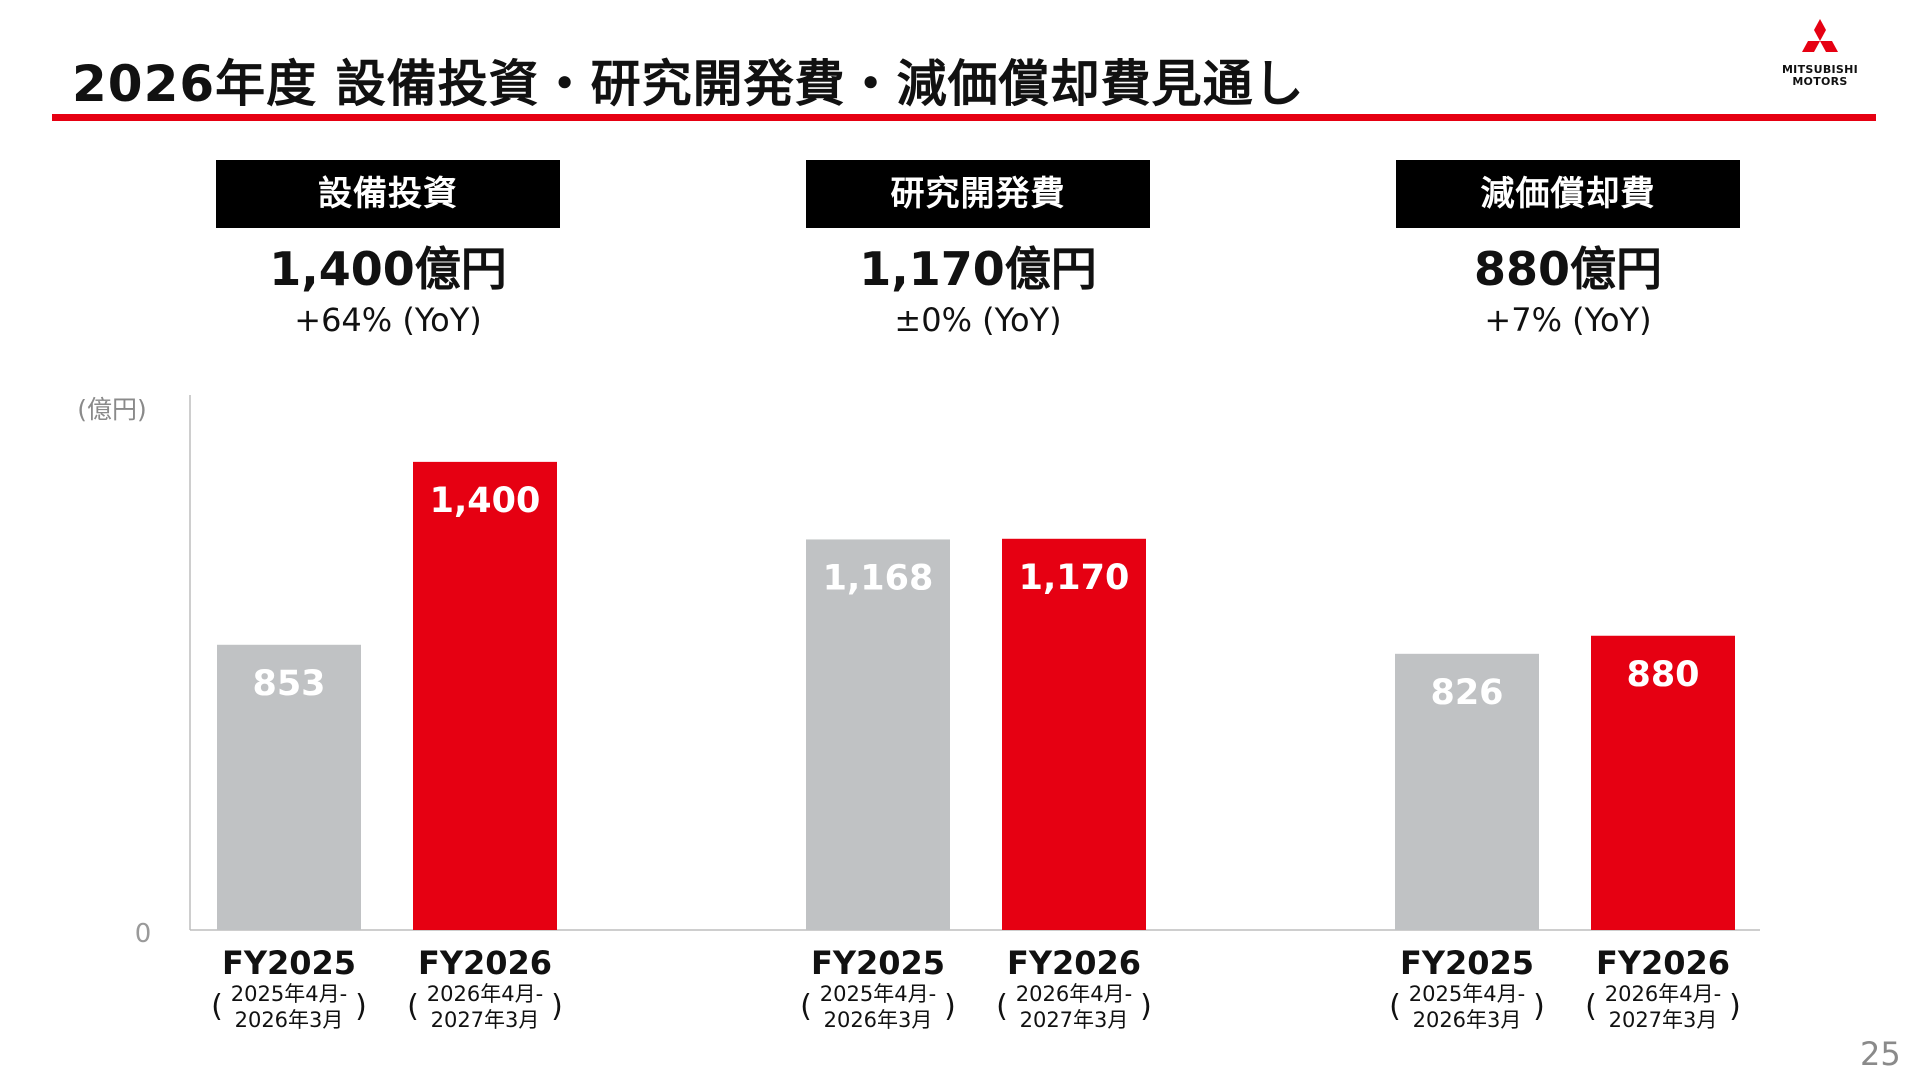 The width and height of the screenshot is (1920, 1080). I want to click on logo-line2: MOTORS, so click(1820, 81).